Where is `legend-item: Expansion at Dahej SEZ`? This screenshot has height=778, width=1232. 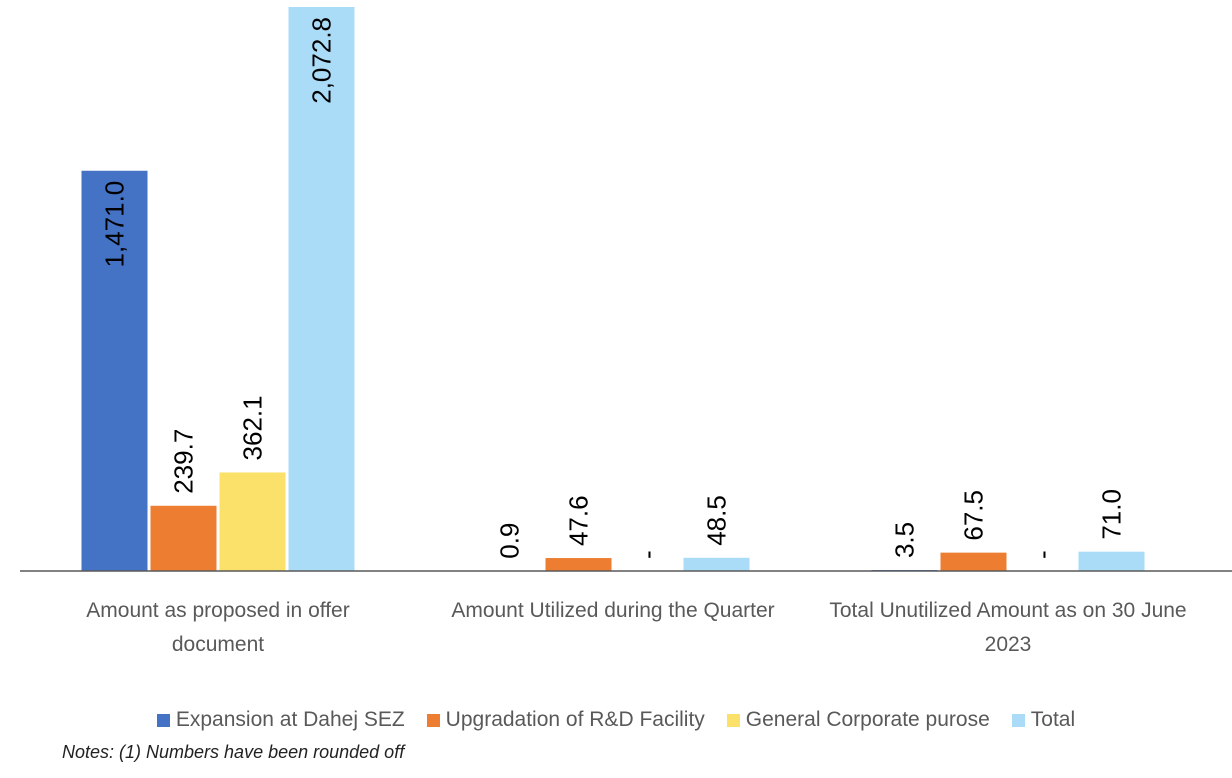
legend-item: Expansion at Dahej SEZ is located at coordinates (280, 720).